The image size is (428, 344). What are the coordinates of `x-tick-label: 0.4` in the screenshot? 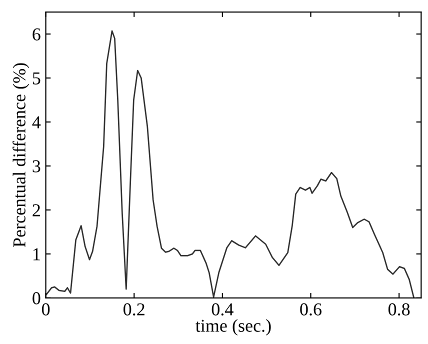 It's located at (223, 309).